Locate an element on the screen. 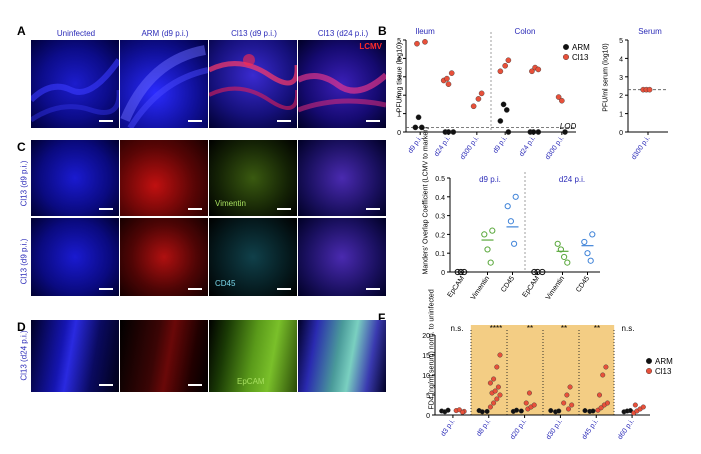 Image resolution: width=701 pixels, height=454 pixels. f-sig-d30: ** is located at coordinates (564, 328).